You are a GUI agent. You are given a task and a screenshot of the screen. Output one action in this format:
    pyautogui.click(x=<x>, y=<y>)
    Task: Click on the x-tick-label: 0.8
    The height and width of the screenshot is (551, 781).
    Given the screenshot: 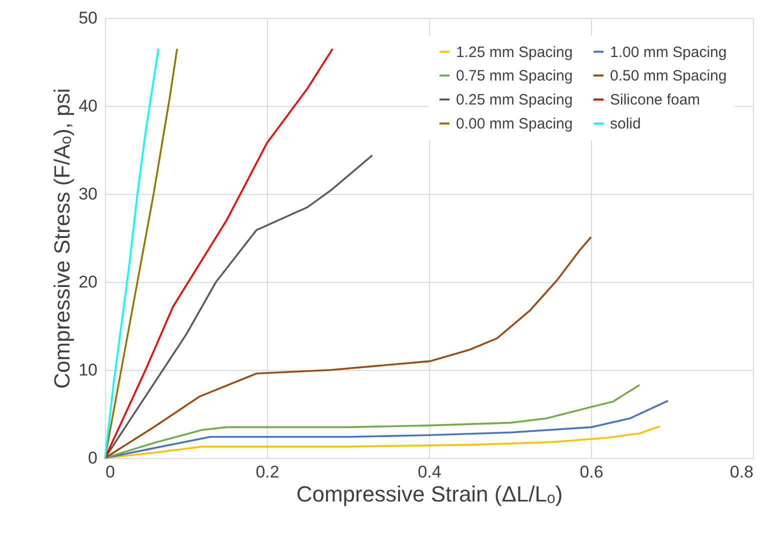 What is the action you would take?
    pyautogui.click(x=742, y=472)
    